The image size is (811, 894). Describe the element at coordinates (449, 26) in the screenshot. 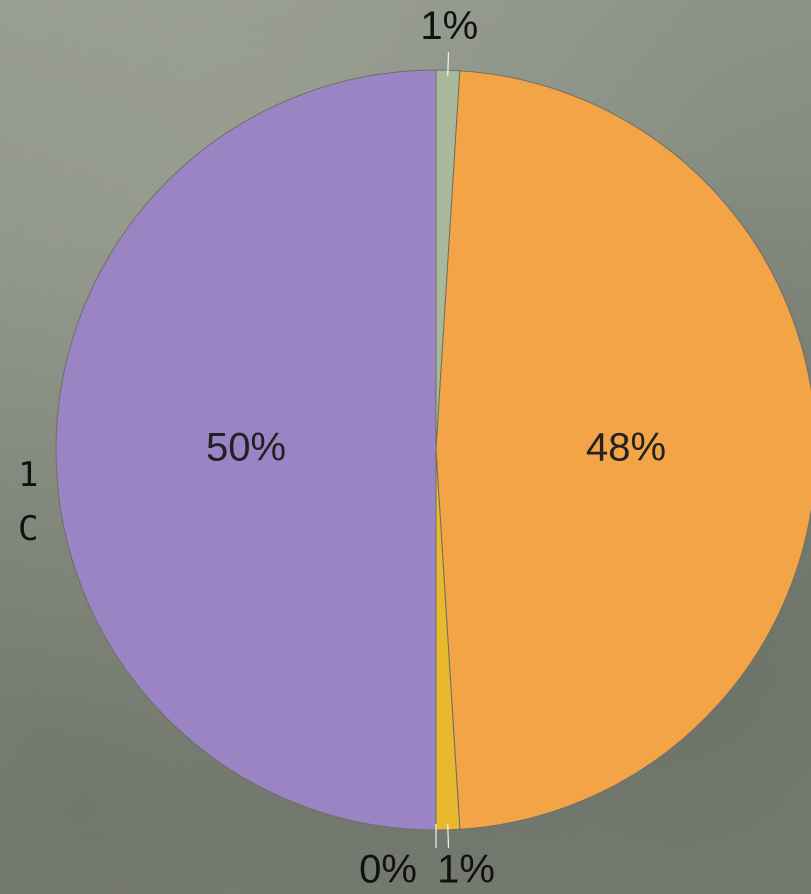

I see `slice-label-1: 1%` at that location.